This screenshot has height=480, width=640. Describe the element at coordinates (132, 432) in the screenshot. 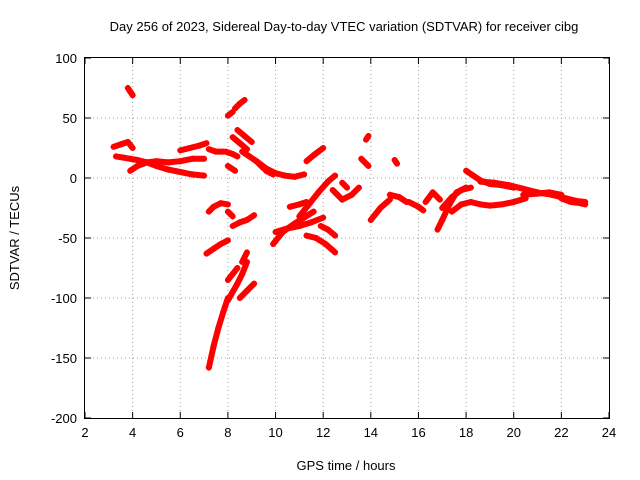

I see `x-tick-label: 4` at that location.